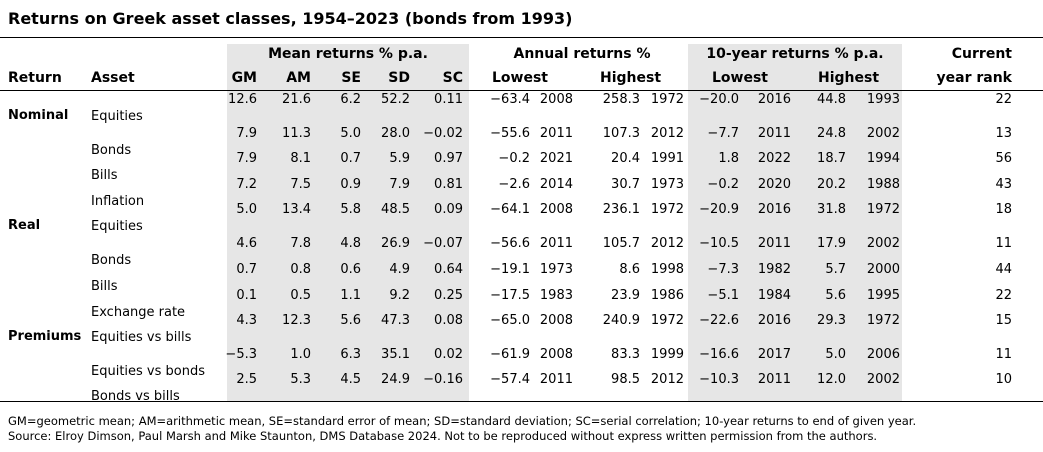 This screenshot has width=1043, height=452. I want to click on top-rule, so click(521, 37).